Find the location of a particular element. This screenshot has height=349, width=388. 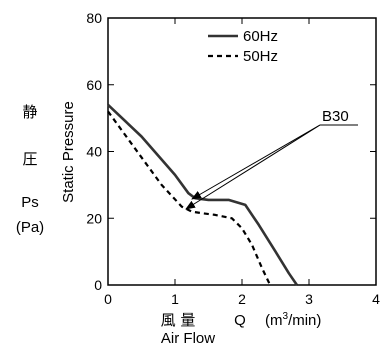

x-axis-label-unit: (m3/min) is located at coordinates (293, 320).